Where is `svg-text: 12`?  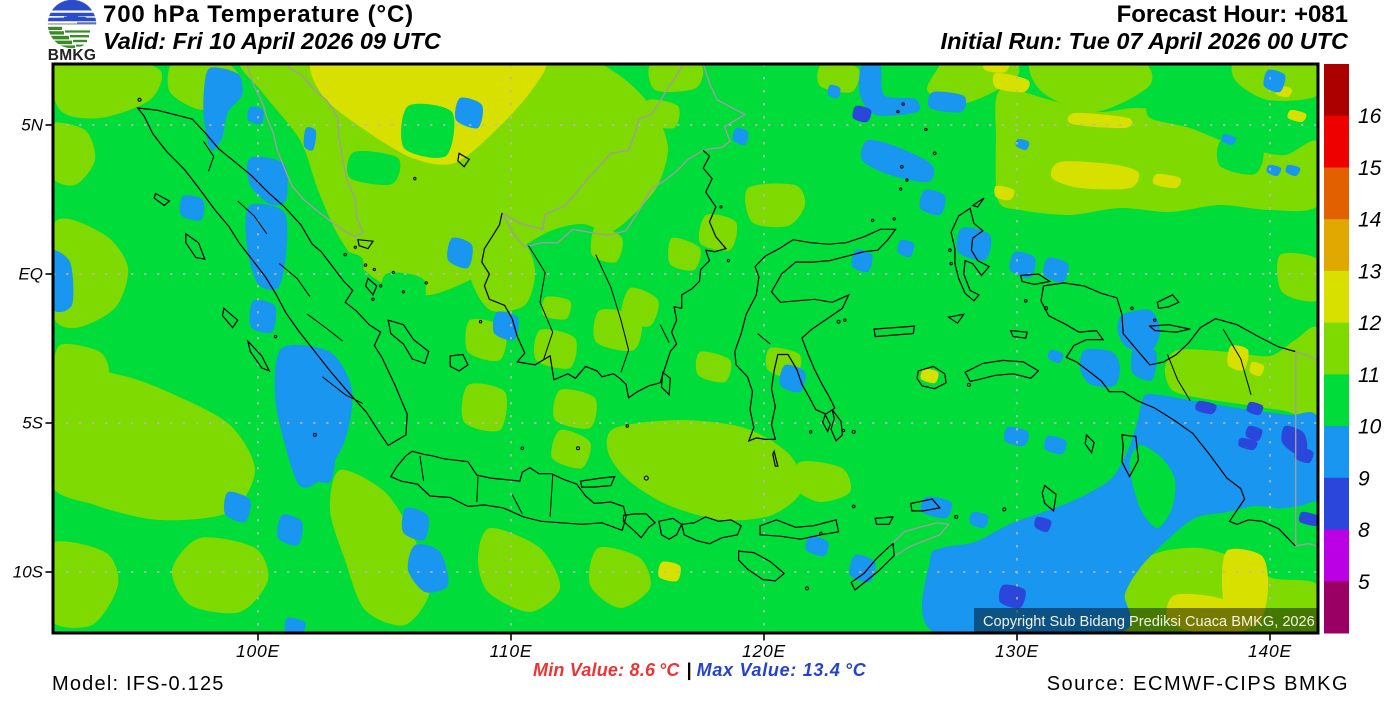 svg-text: 12 is located at coordinates (1370, 323).